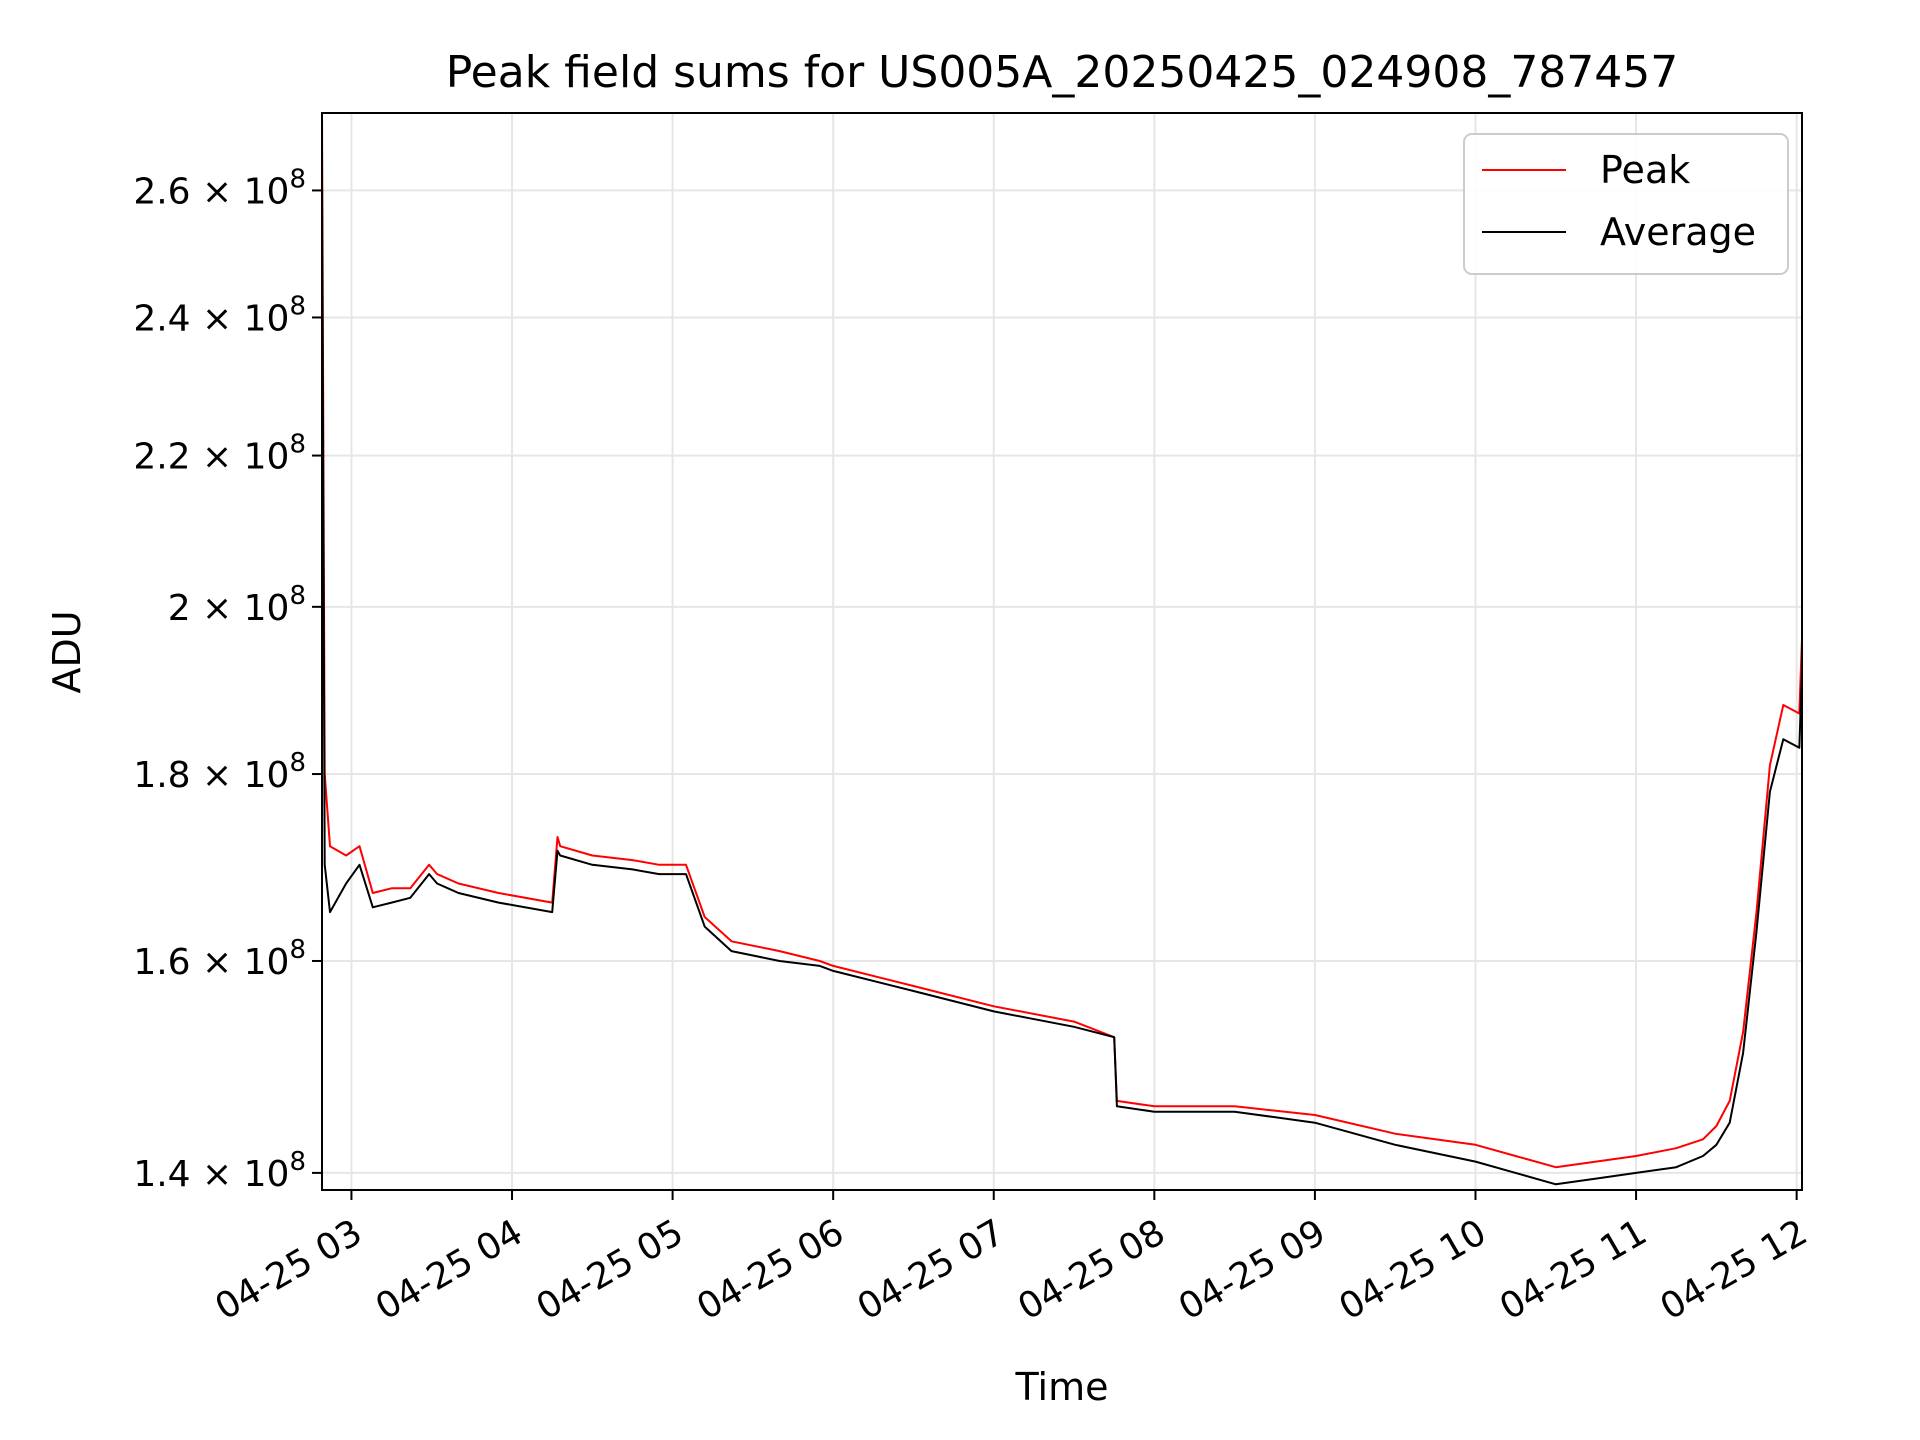 The image size is (1920, 1440). Describe the element at coordinates (67, 651) in the screenshot. I see `y-axis-label: ADU` at that location.